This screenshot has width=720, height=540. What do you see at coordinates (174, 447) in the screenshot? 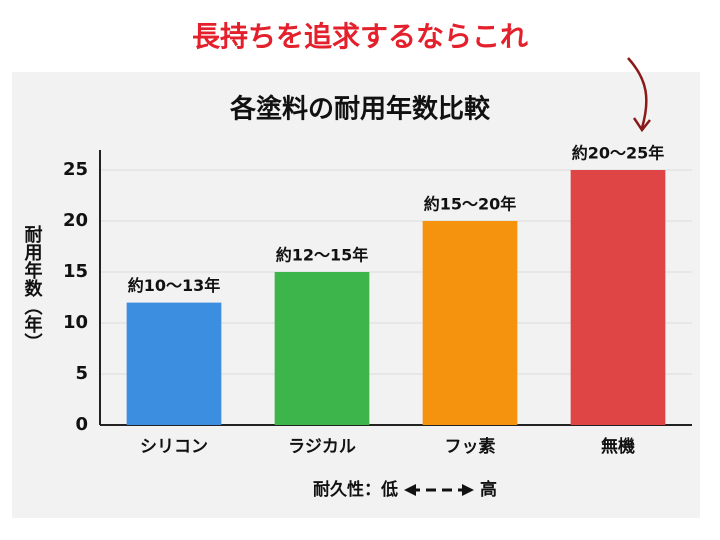
I see `x-tick-label: シリコン` at bounding box center [174, 447].